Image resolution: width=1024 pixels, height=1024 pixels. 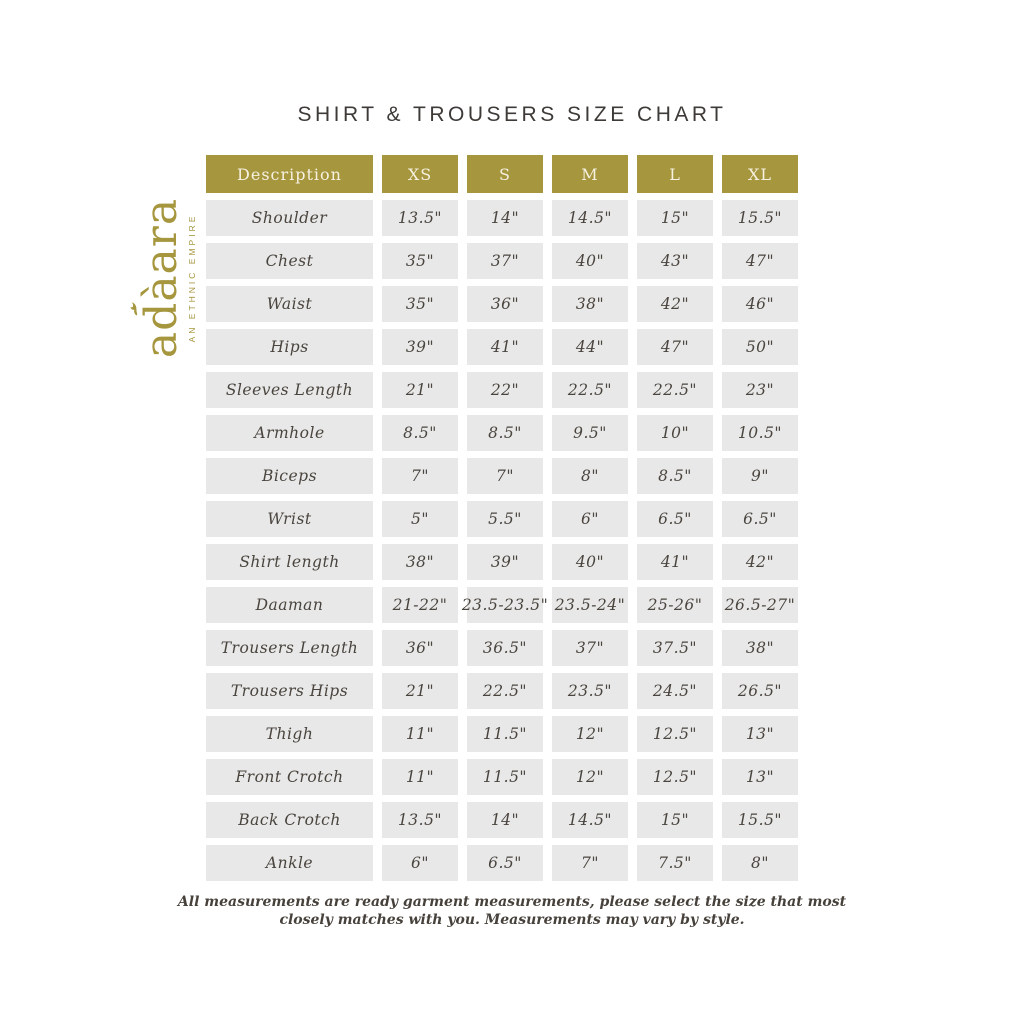 What do you see at coordinates (505, 863) in the screenshot?
I see `value-ankle-s: 6.5"` at bounding box center [505, 863].